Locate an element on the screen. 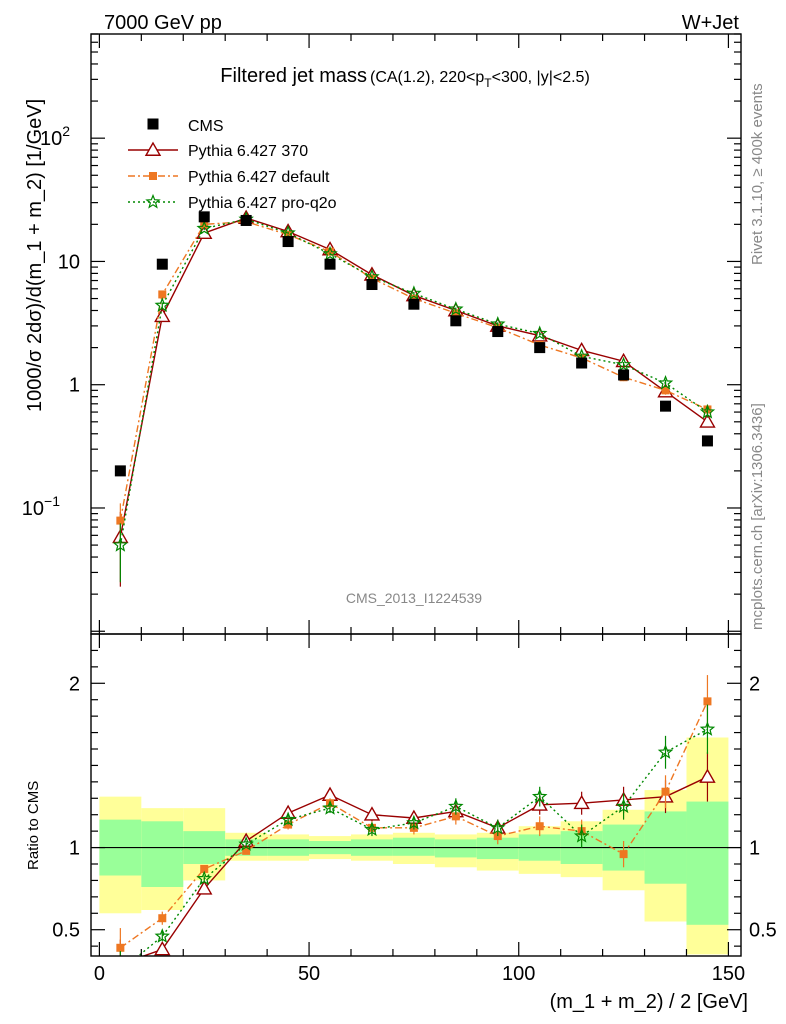  y-tick-exp-0: −1 is located at coordinates (52, 501).